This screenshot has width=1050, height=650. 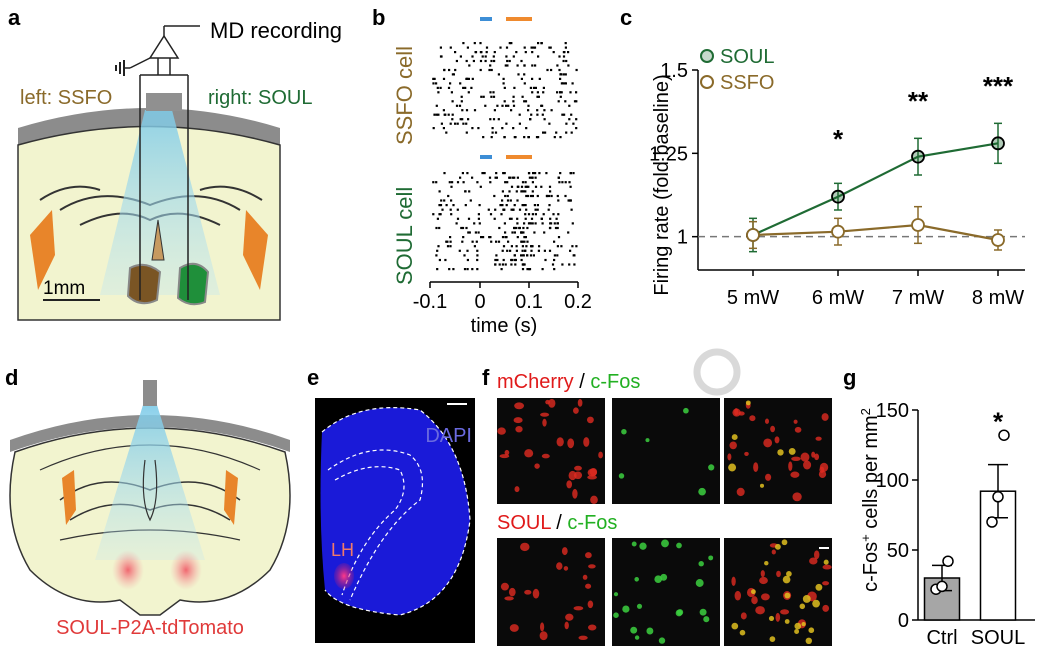 I want to click on watermark-ring, so click(x=717, y=372).